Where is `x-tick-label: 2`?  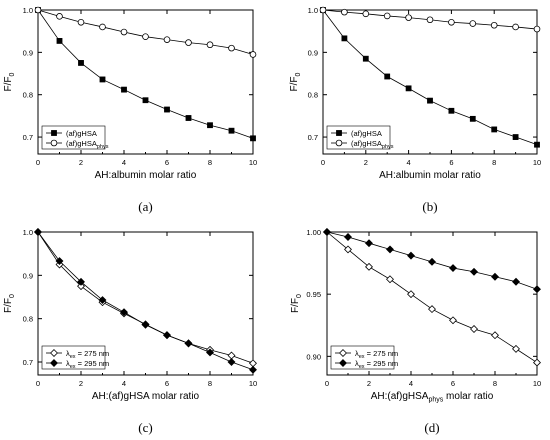
x-tick-label: 2 is located at coordinates (366, 162).